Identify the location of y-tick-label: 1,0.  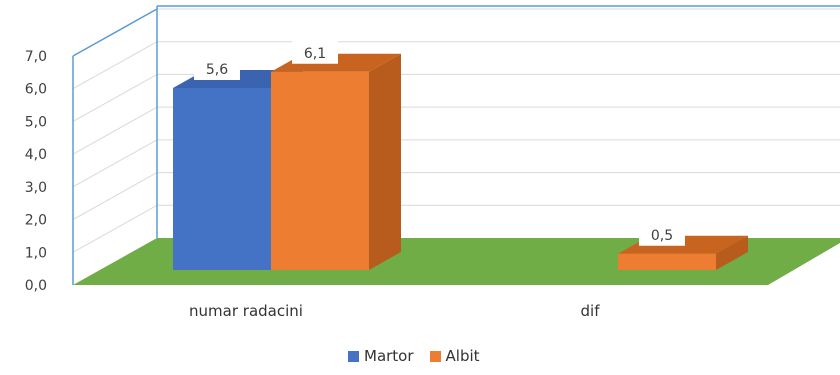
(36, 253).